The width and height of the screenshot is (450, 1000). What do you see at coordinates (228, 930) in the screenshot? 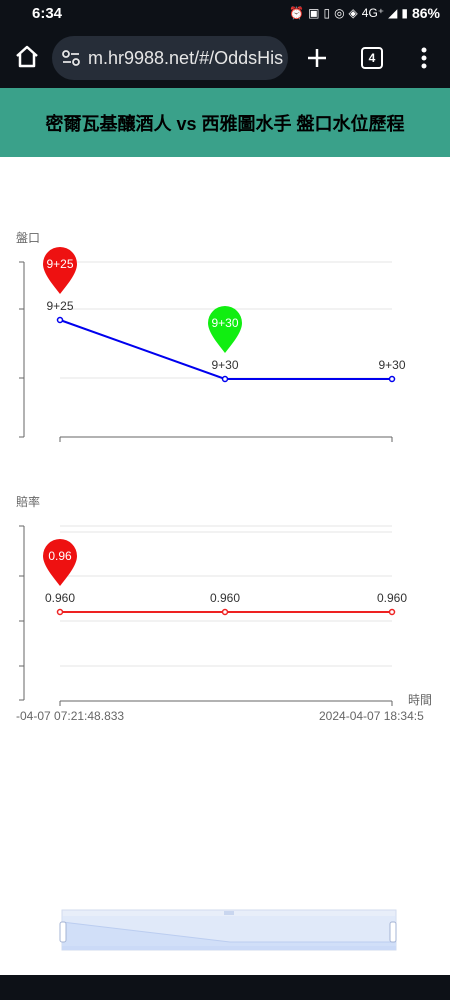
I see `zoom-slider` at bounding box center [228, 930].